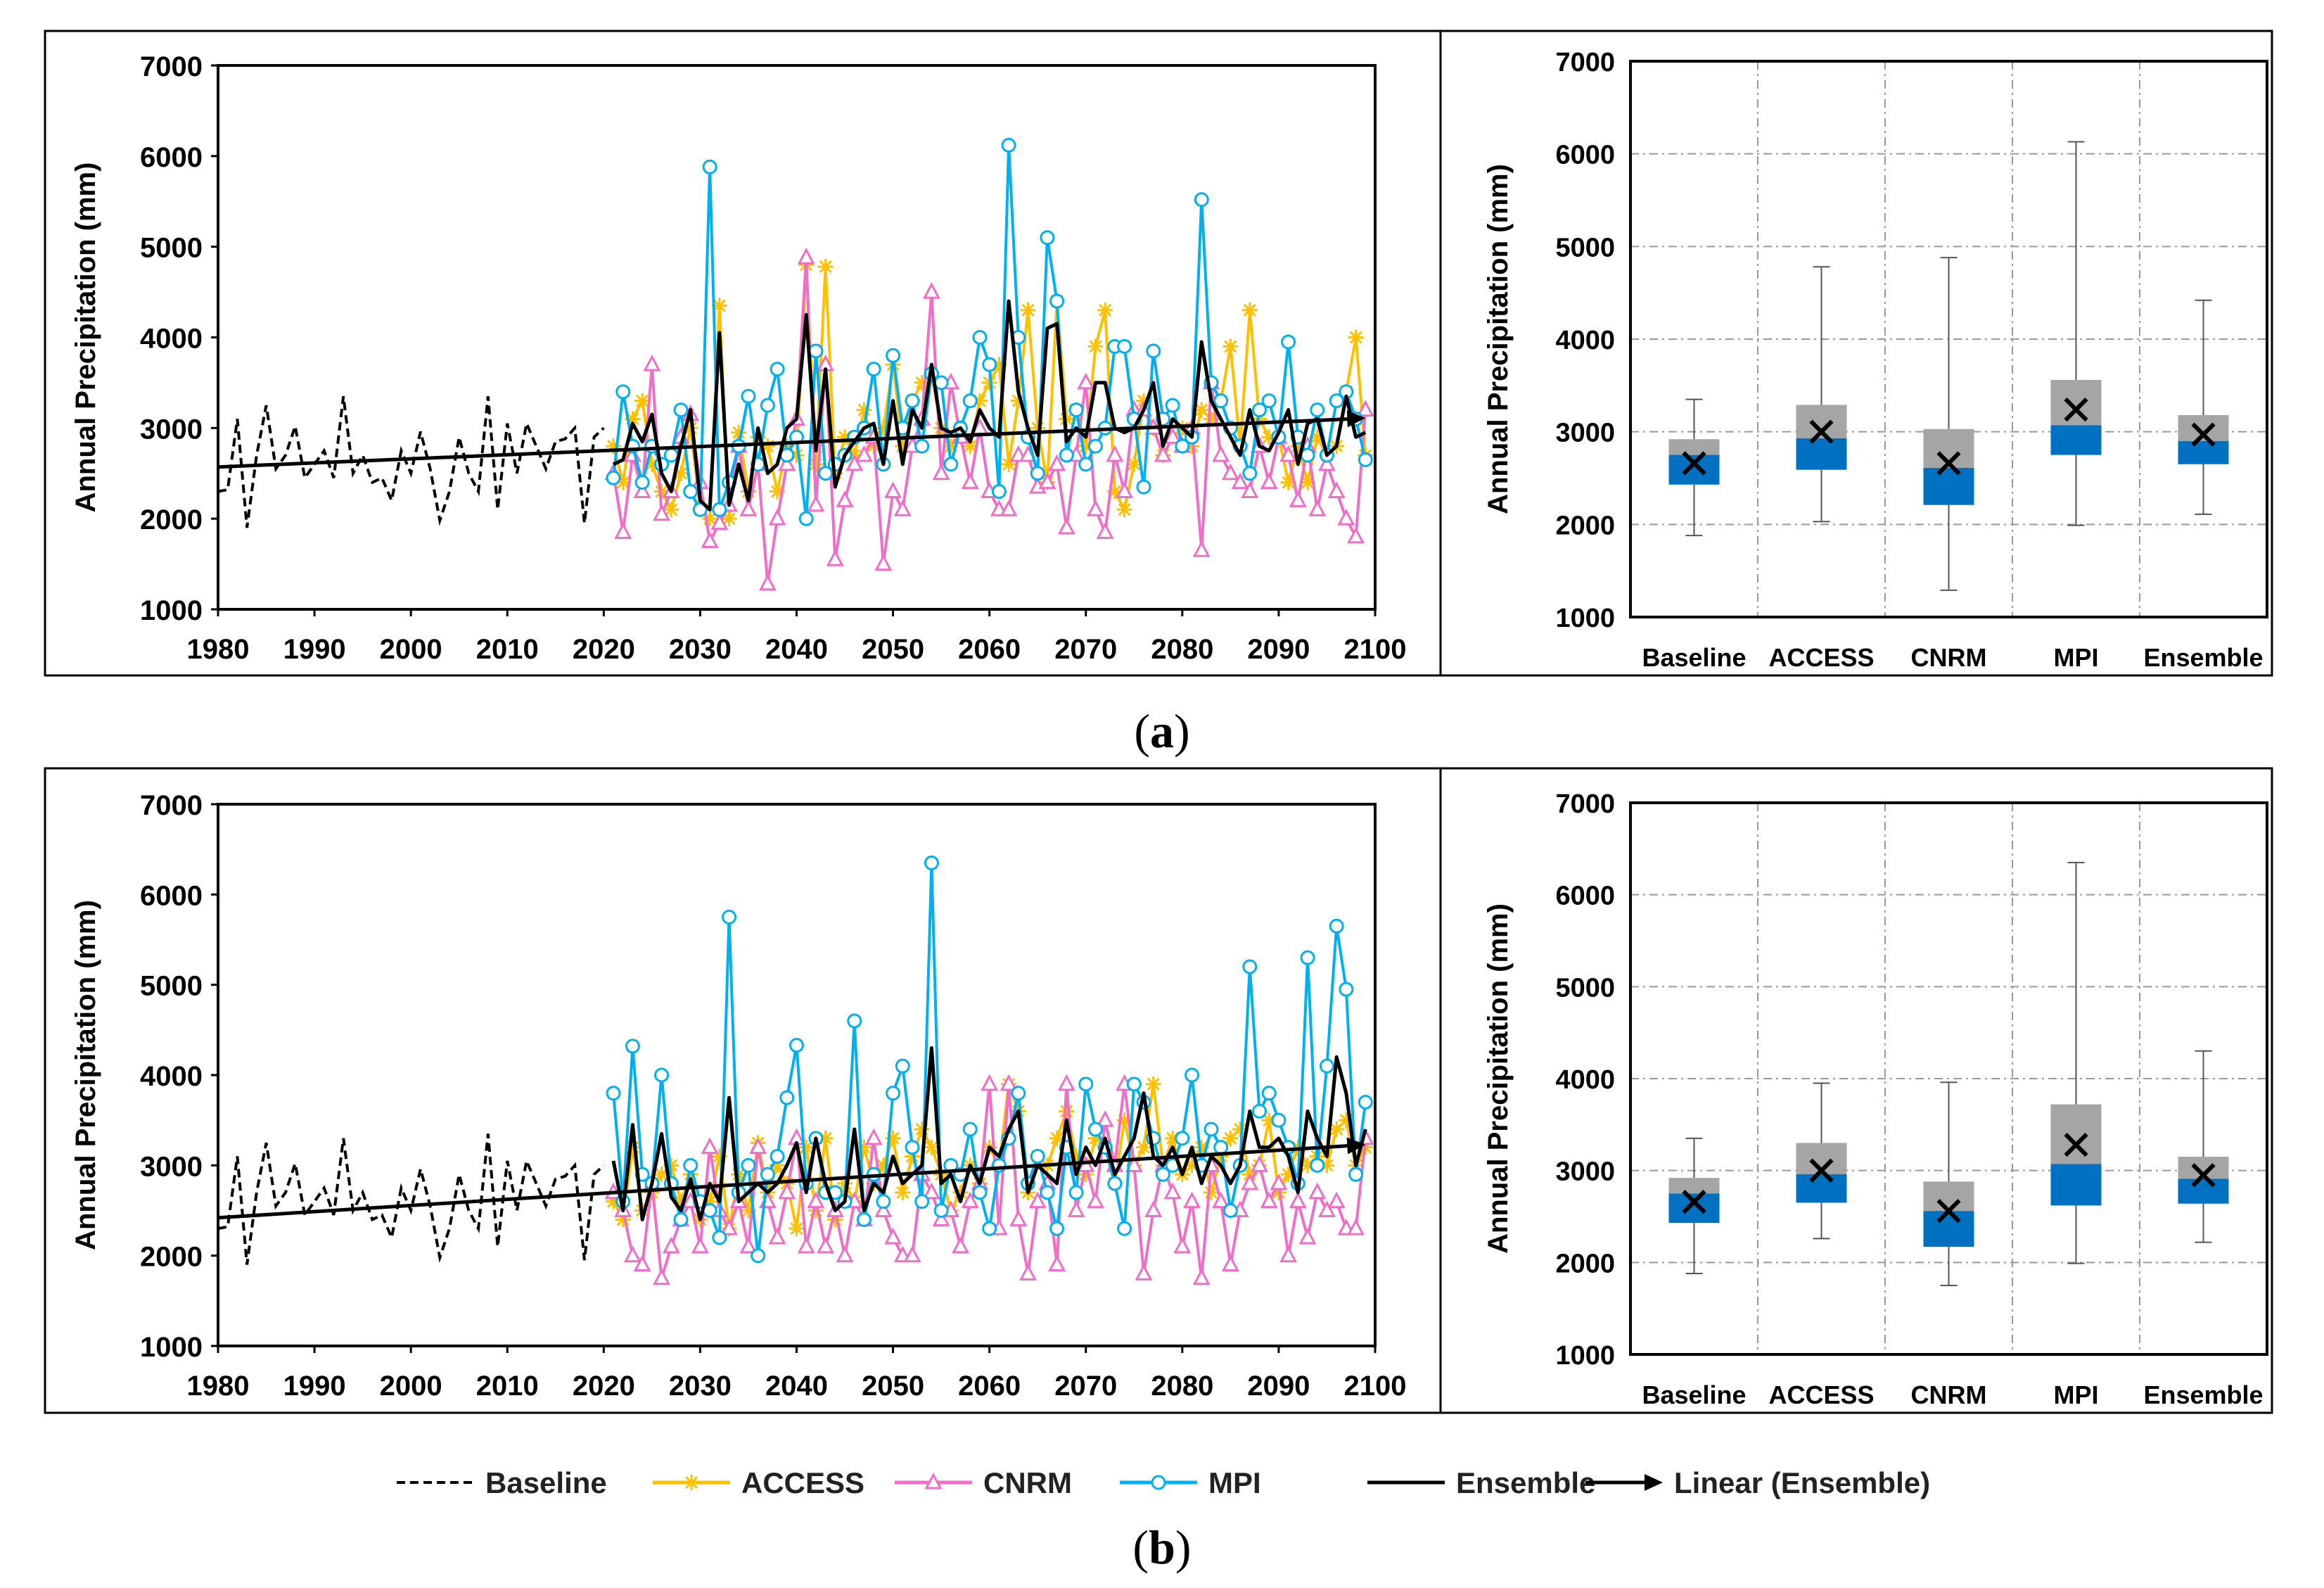 The image size is (2324, 1588). Describe the element at coordinates (933, 1480) in the screenshot. I see `legend-marker` at that location.